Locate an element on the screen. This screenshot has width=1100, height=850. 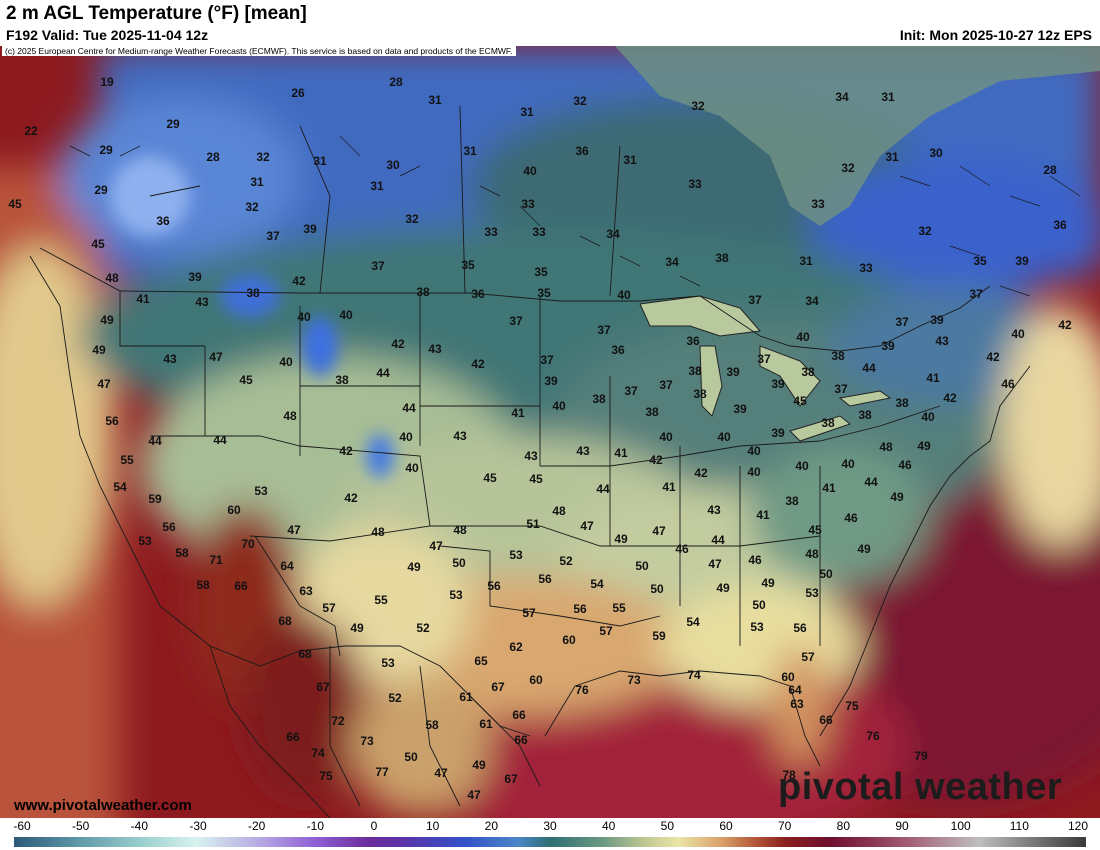
temperature-value: 55 is located at coordinates (381, 600).